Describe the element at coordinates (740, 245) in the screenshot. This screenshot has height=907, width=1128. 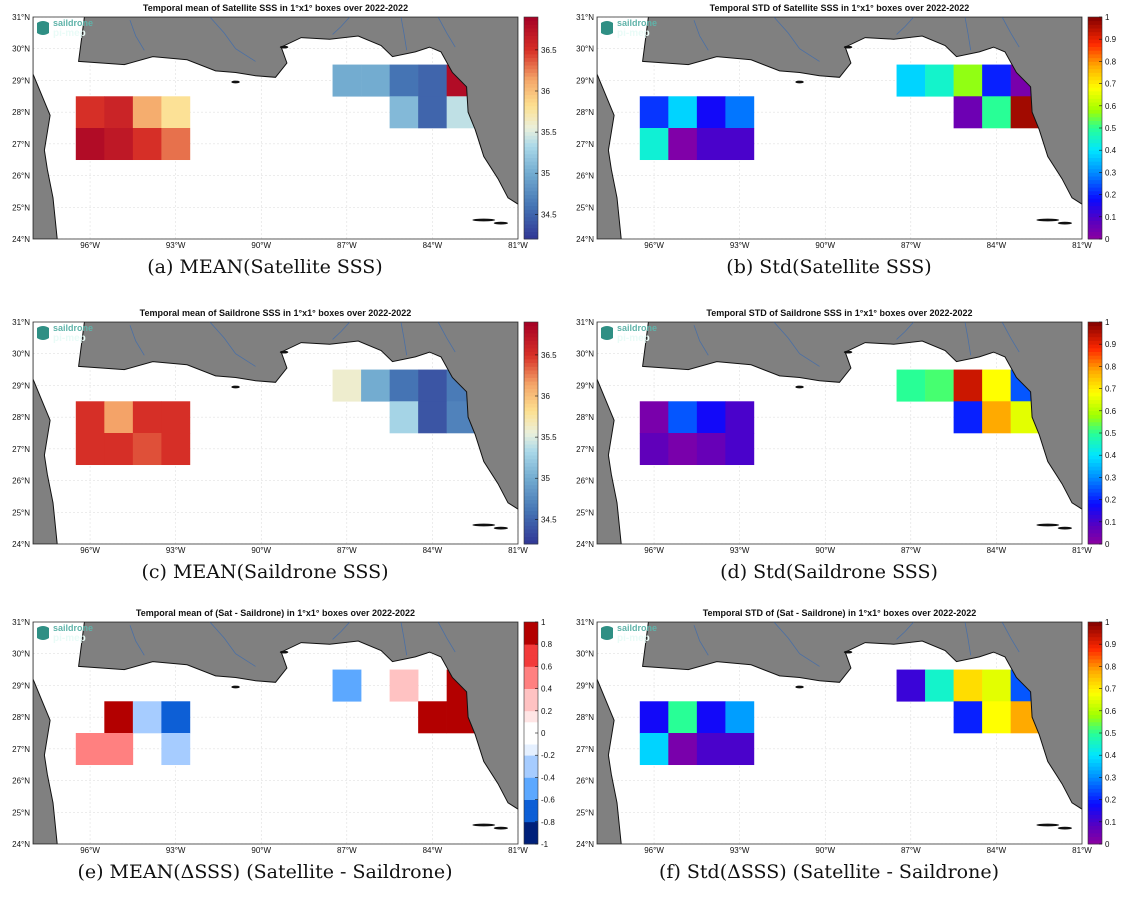
I see `x-tick-label: 93°W` at that location.